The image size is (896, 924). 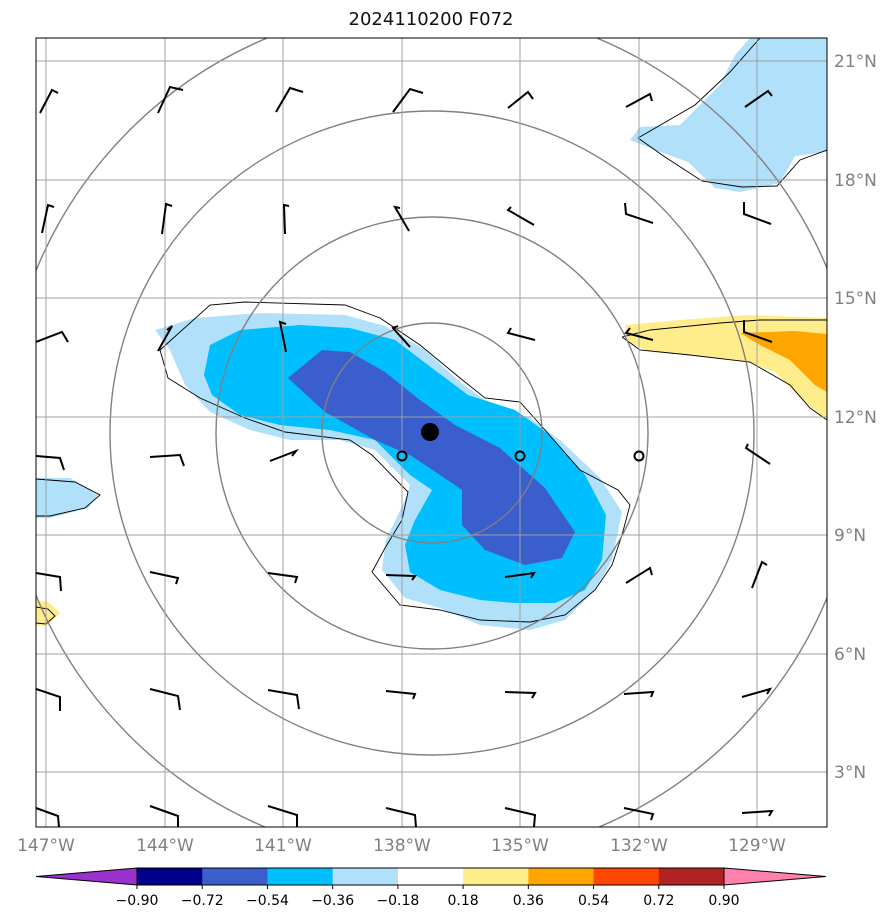 I want to click on lat-label: 21°N, so click(x=855, y=62).